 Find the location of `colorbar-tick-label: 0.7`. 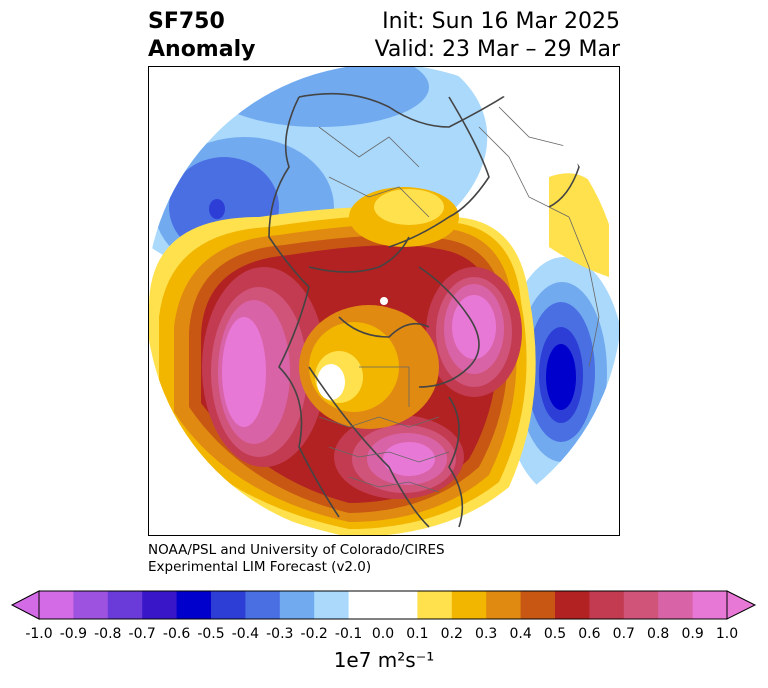

colorbar-tick-label: 0.7 is located at coordinates (623, 634).